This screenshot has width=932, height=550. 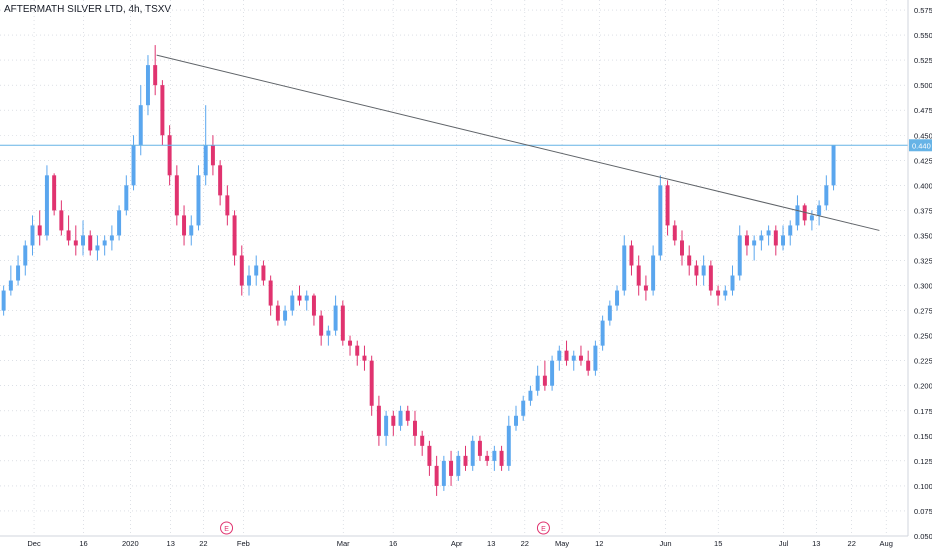 I want to click on y-tick-label: 0.125, so click(x=923, y=461).